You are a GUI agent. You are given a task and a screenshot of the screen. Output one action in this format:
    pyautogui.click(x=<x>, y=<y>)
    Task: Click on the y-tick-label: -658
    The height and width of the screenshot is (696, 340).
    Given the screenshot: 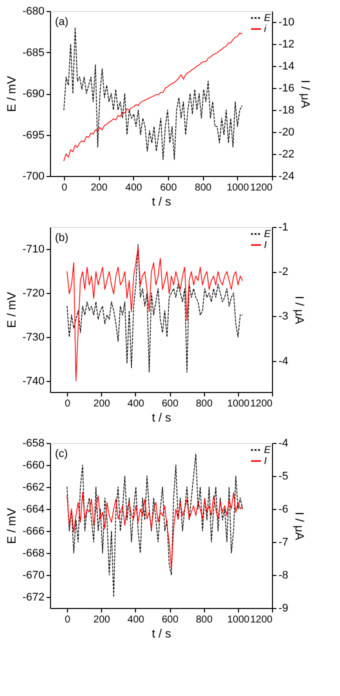 What is the action you would take?
    pyautogui.click(x=33, y=444)
    